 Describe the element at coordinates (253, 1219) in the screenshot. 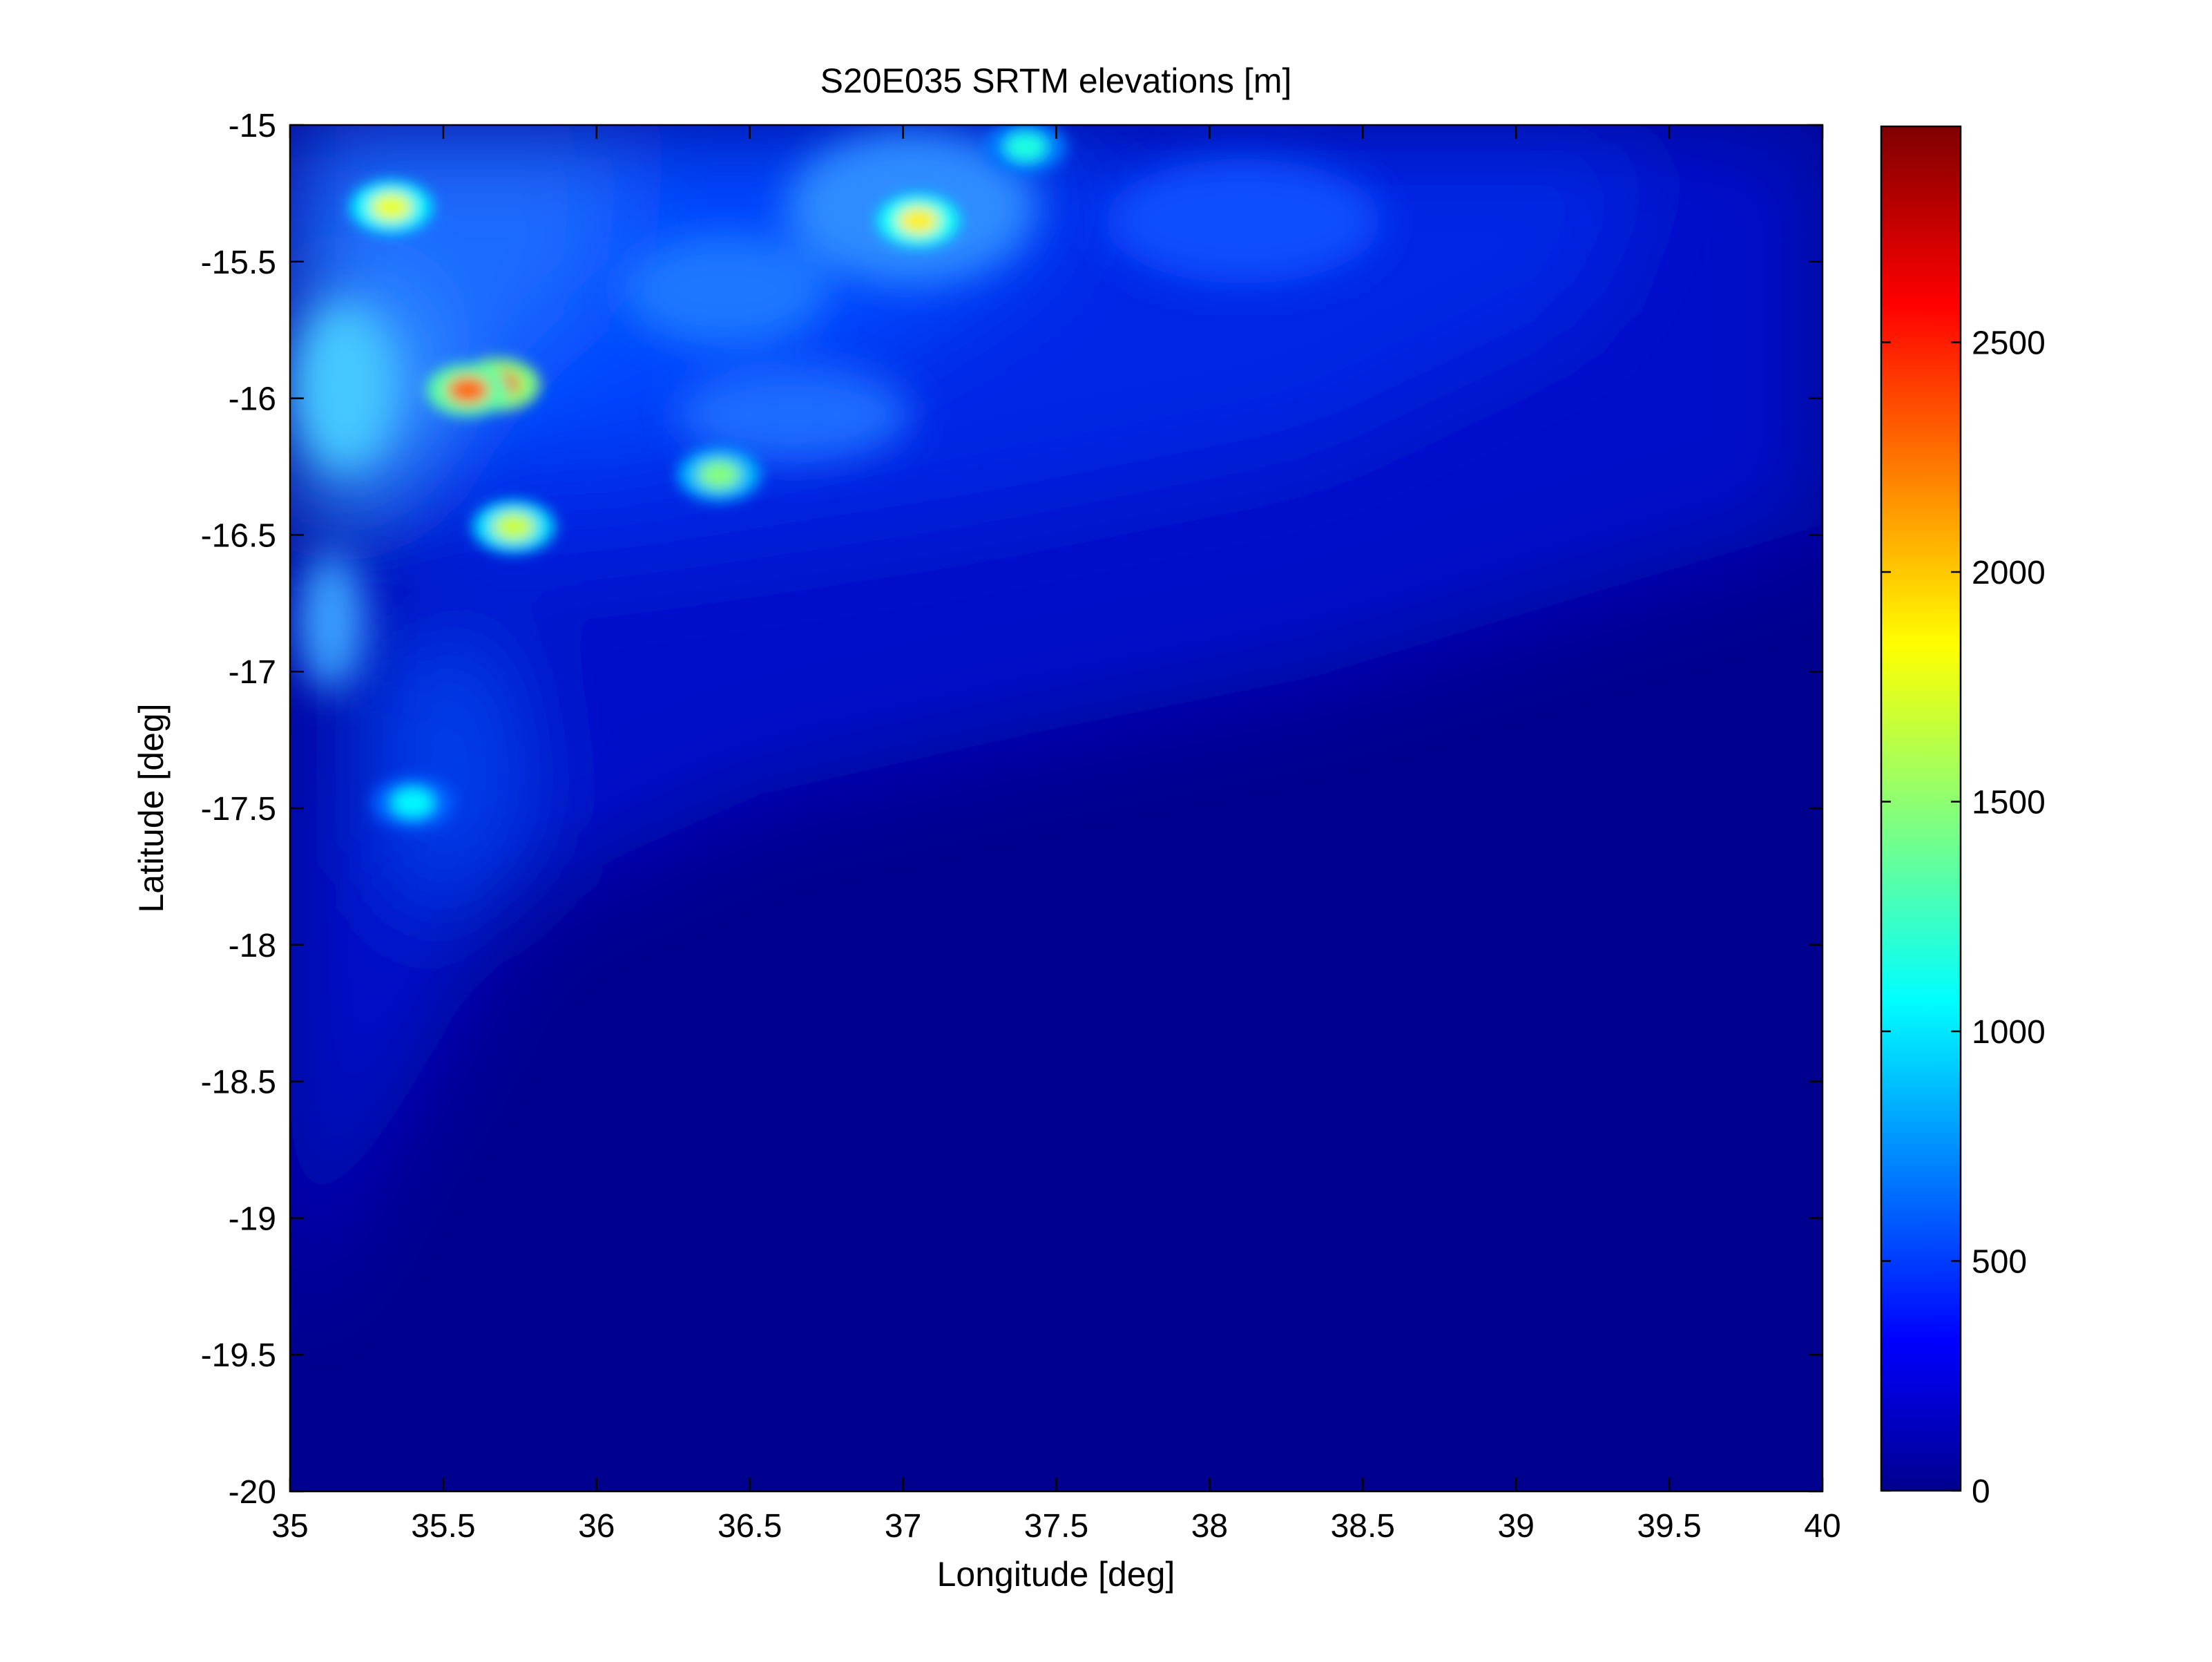

I see `y-tick-label: -19` at that location.